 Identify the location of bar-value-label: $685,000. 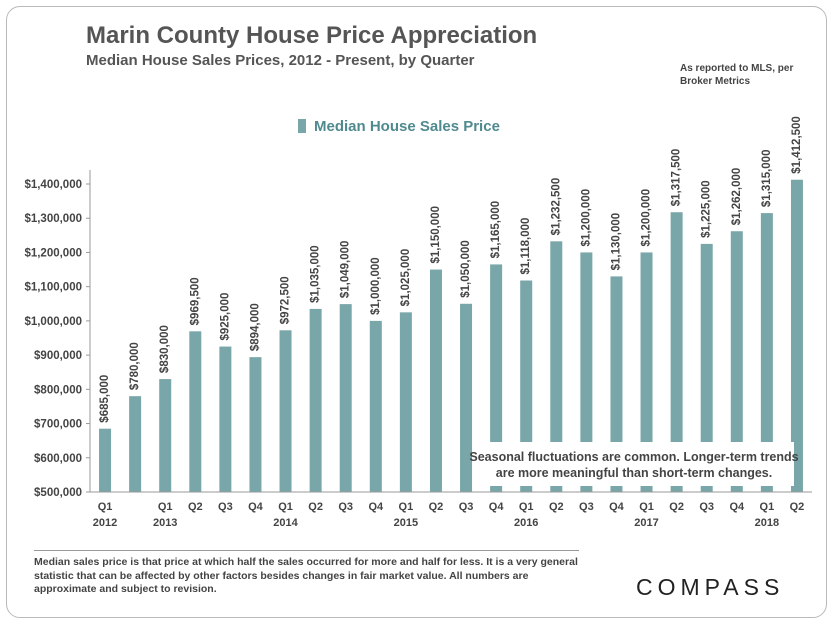
(105, 399).